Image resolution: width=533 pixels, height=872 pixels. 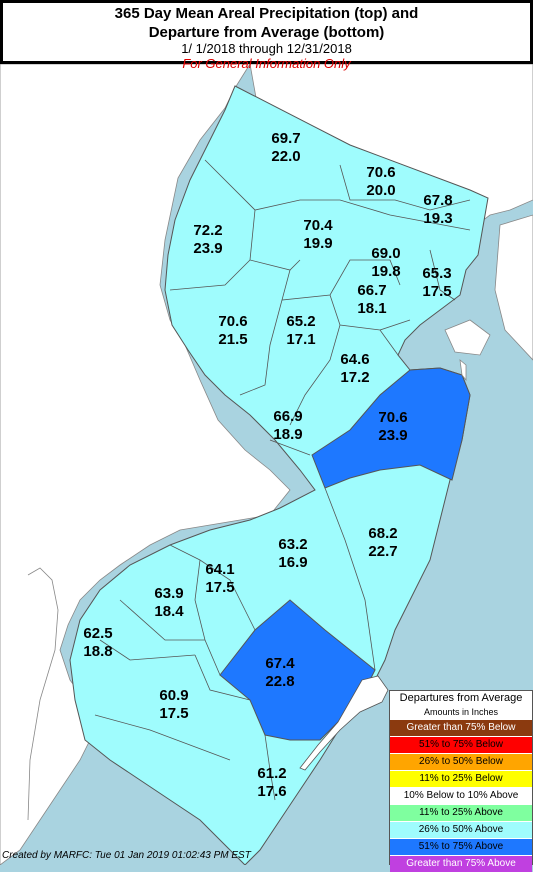 I want to click on region-value-label: 62.5 18.8, so click(x=98, y=643).